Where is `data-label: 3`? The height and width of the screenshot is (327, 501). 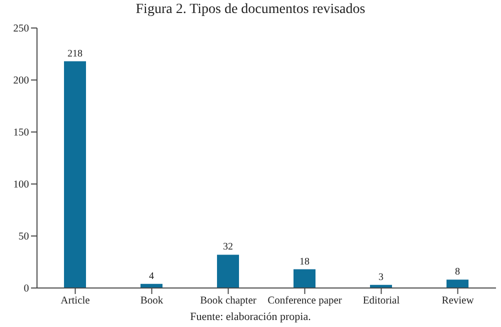 data-label: 3 is located at coordinates (381, 277).